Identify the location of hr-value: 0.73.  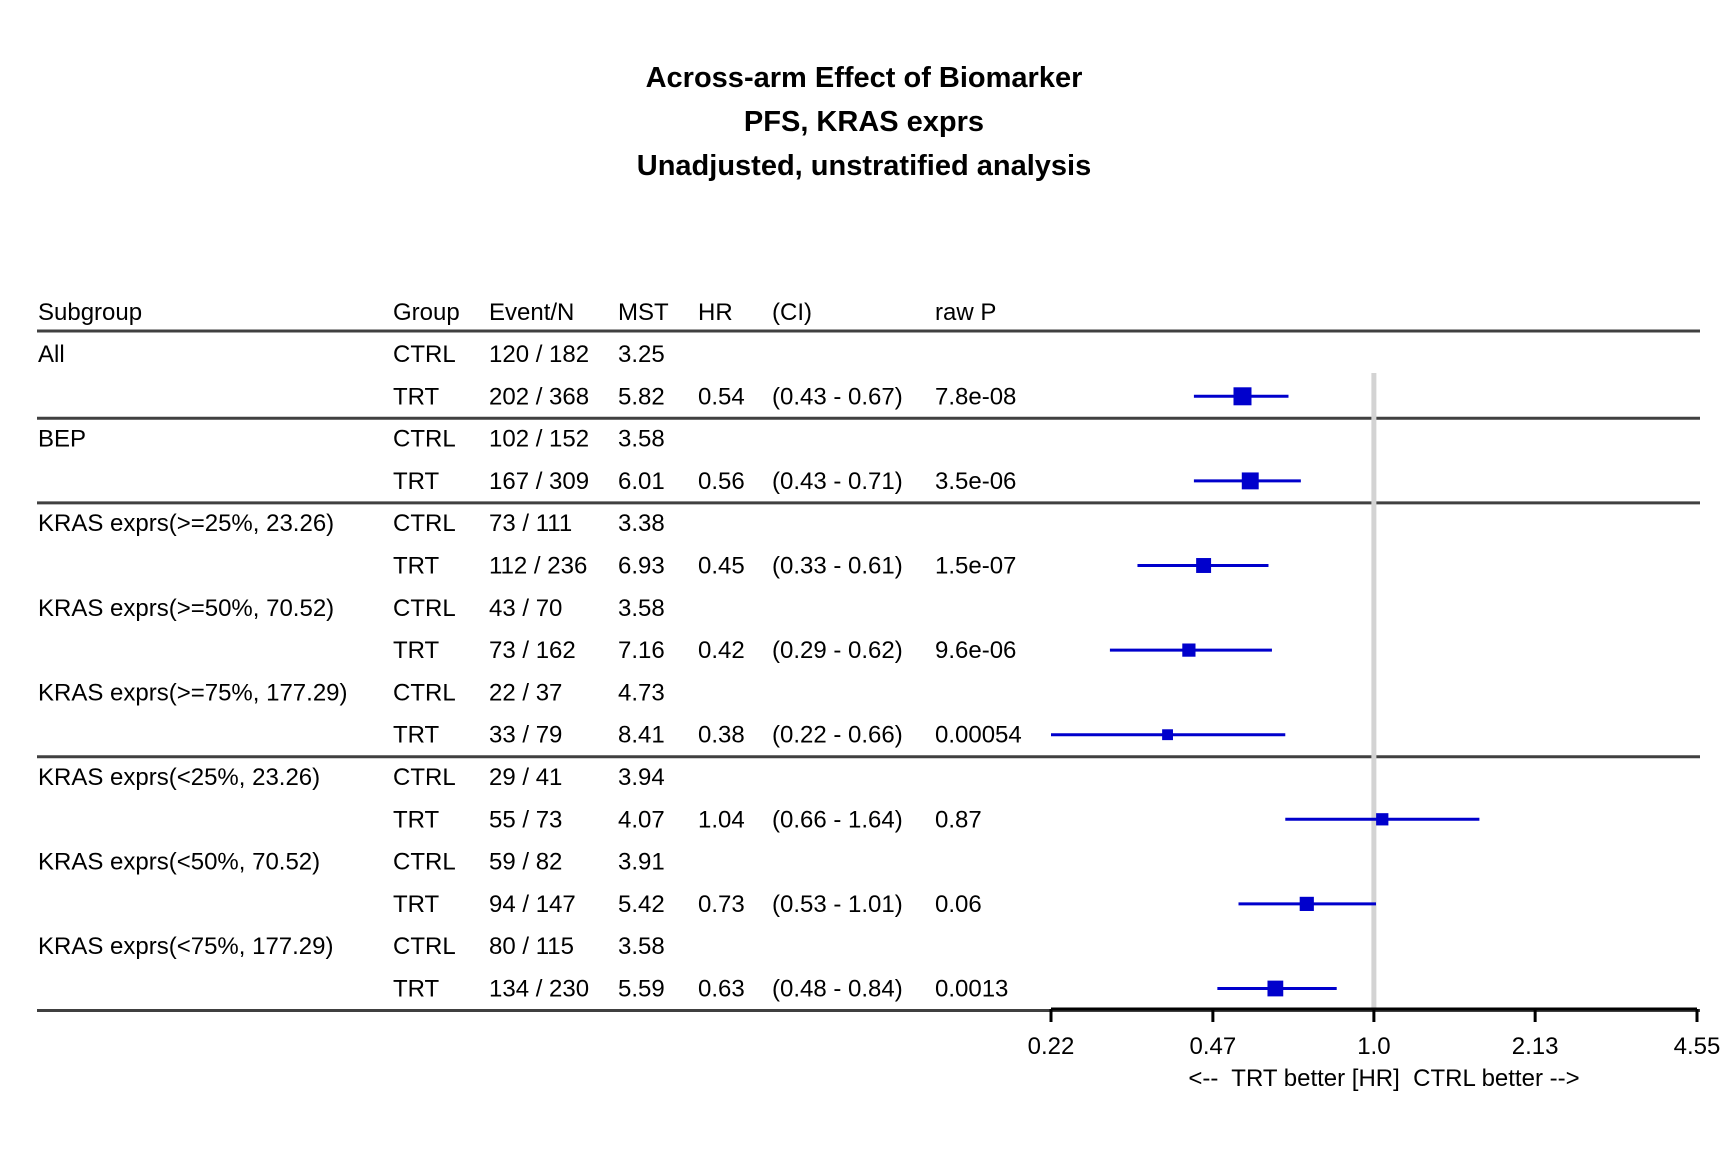
(721, 904).